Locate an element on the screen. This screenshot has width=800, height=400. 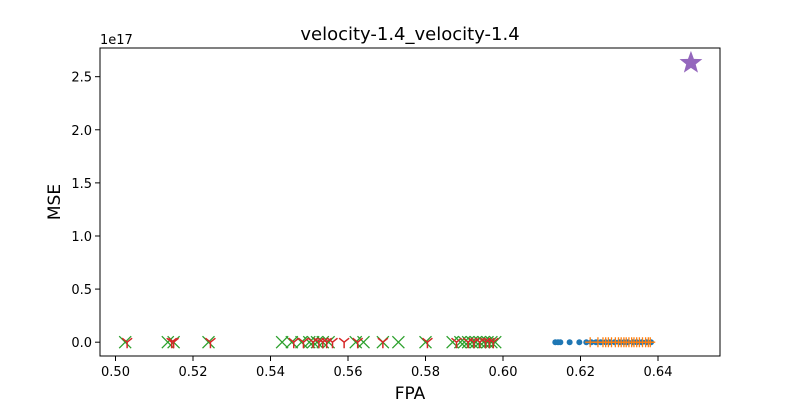
y-tick-label: 2.5 is located at coordinates (81, 78).